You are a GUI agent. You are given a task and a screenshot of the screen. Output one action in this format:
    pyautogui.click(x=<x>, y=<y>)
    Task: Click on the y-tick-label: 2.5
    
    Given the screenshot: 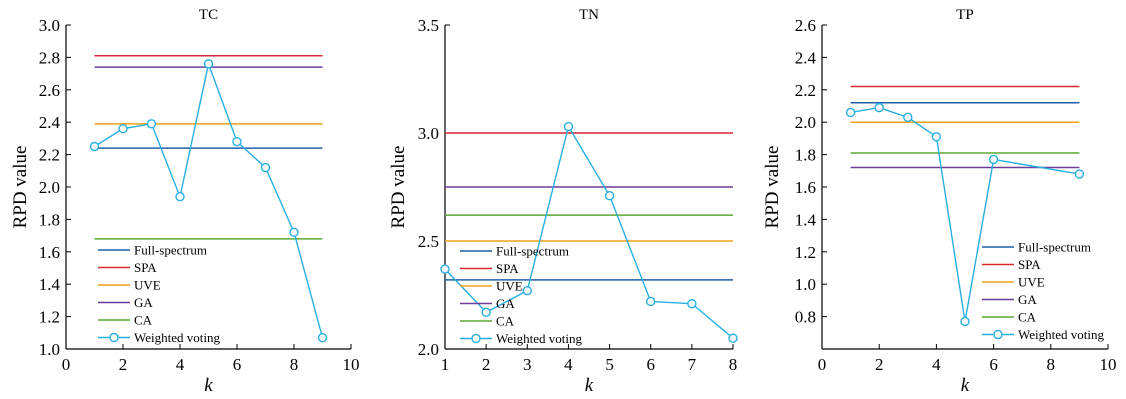 What is the action you would take?
    pyautogui.click(x=428, y=241)
    